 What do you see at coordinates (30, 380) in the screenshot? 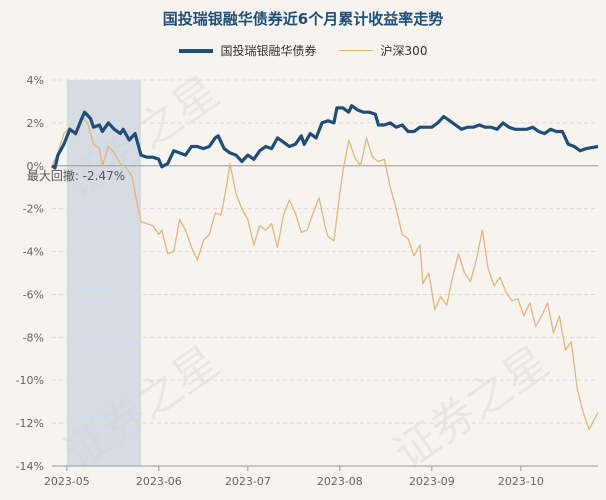
I see `y-tick-label: -10%` at bounding box center [30, 380].